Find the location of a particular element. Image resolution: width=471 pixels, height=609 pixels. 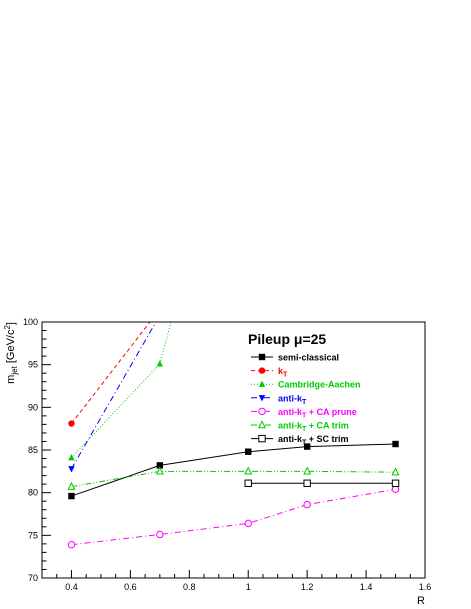

x-tick-label: 0.6 is located at coordinates (130, 587).